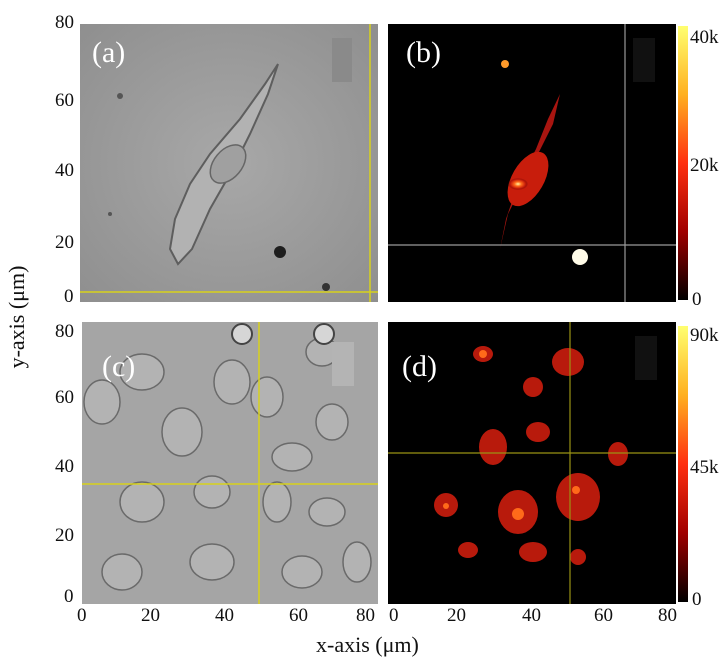 Image resolution: width=728 pixels, height=668 pixels. What do you see at coordinates (64, 466) in the screenshot?
I see `y-tick-bottom-40: 40` at bounding box center [64, 466].